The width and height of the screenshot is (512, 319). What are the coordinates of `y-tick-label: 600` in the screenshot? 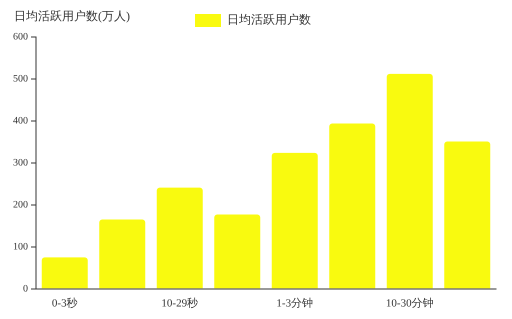 It's located at (20, 37).